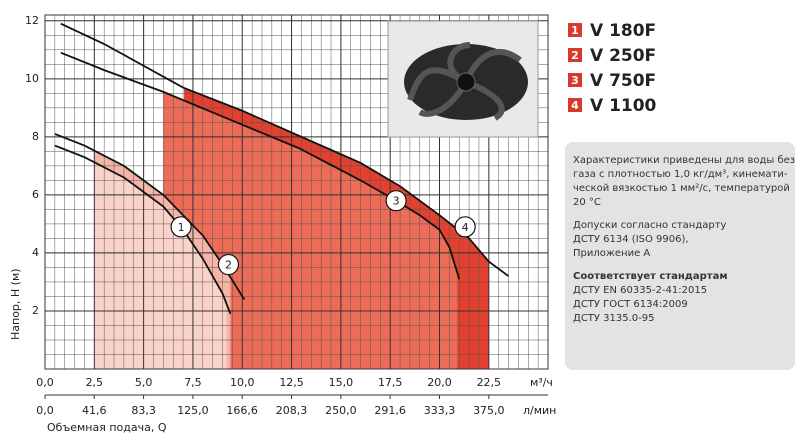 The image size is (806, 443). I want to click on x-tick-label: 2,5, so click(95, 382).